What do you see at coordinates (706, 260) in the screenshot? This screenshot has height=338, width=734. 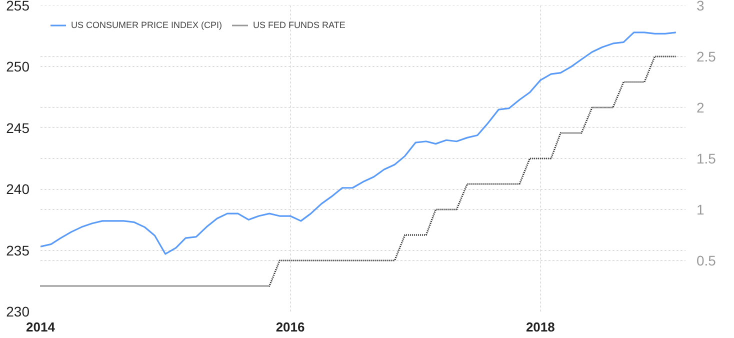 I see `y2-tick-label: 0.5` at bounding box center [706, 260].